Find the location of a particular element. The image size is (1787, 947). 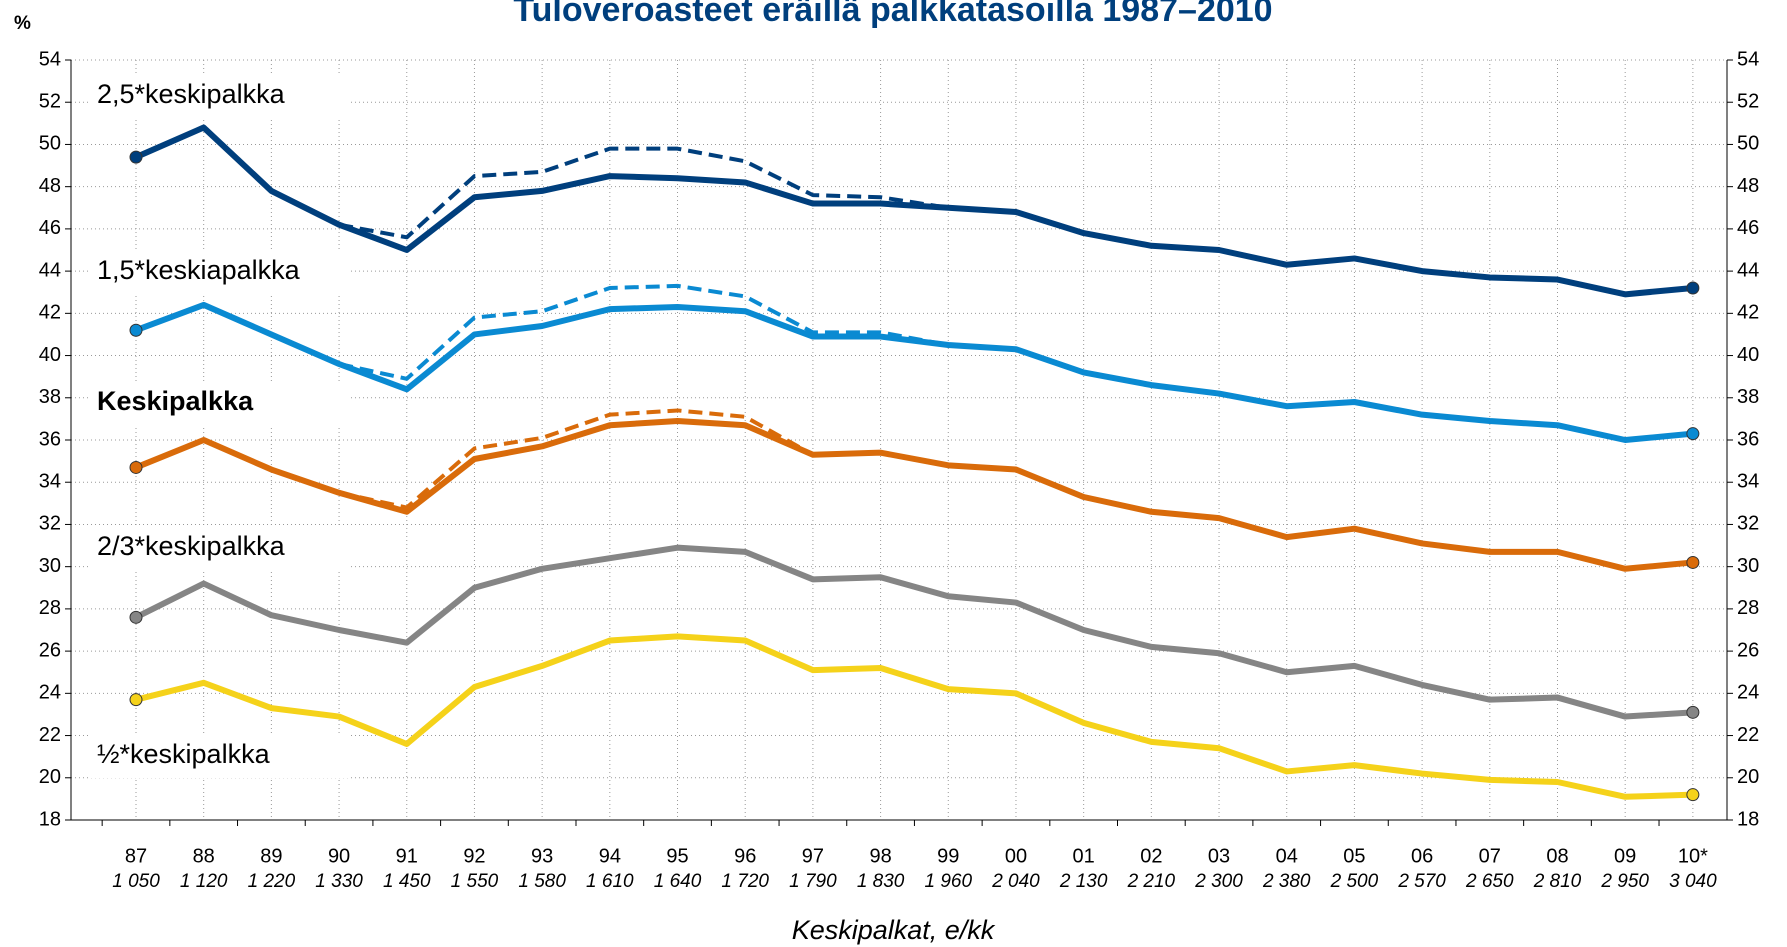

salary-label: 1 050 is located at coordinates (136, 881).